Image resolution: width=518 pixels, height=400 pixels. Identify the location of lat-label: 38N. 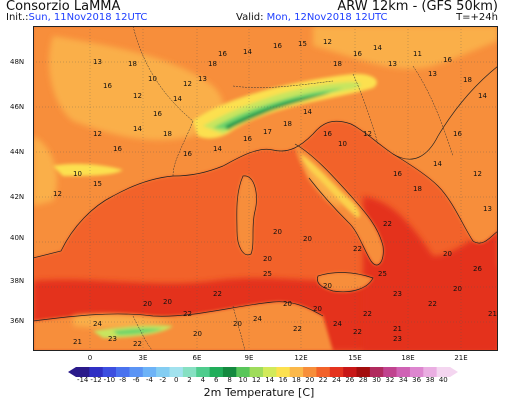
(17, 281).